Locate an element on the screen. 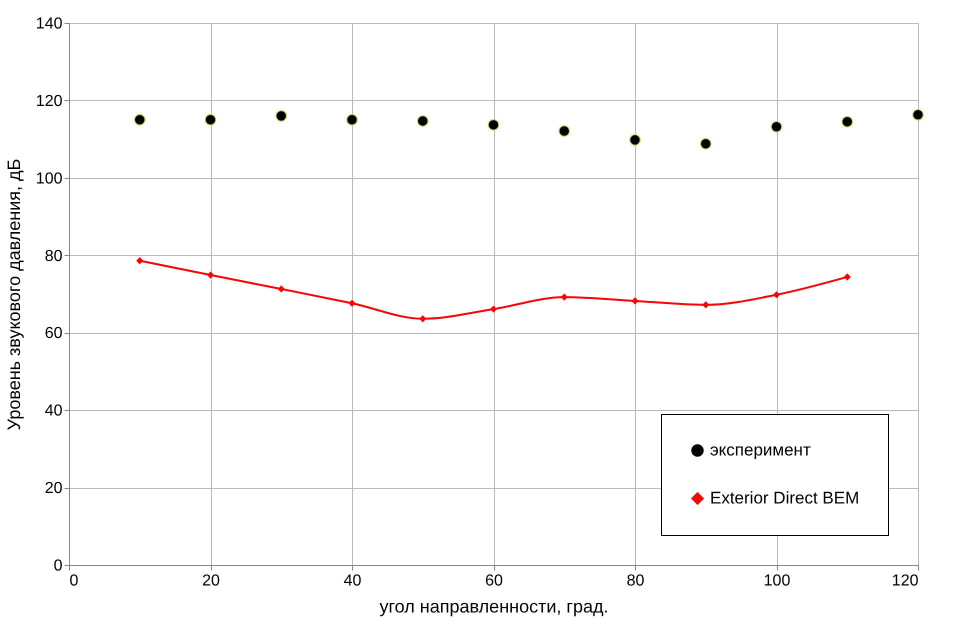 The width and height of the screenshot is (959, 635). y-tick-label: 100 is located at coordinates (49, 179).